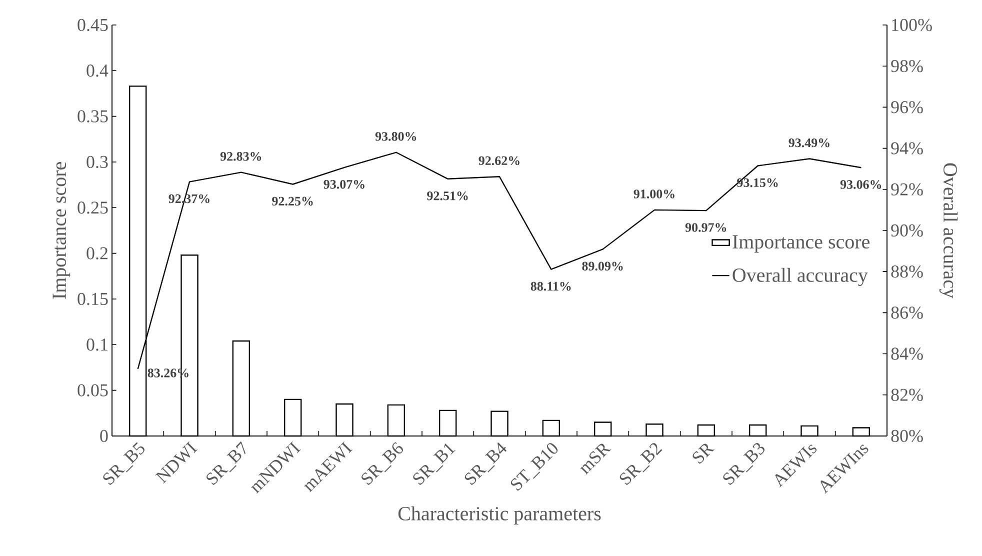  What do you see at coordinates (93, 299) in the screenshot?
I see `y-tick-label: 0.15` at bounding box center [93, 299].